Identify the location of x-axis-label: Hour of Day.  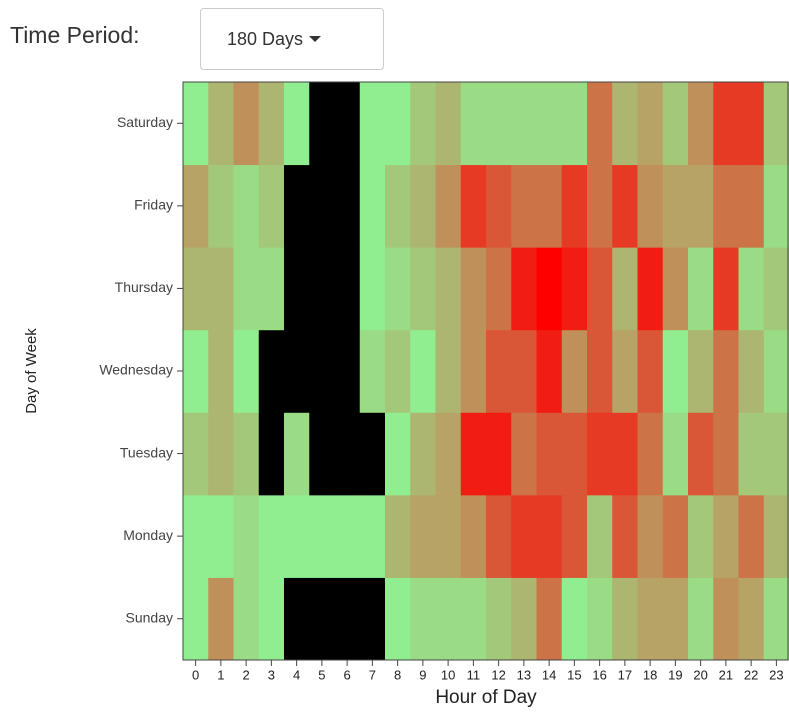
(486, 697).